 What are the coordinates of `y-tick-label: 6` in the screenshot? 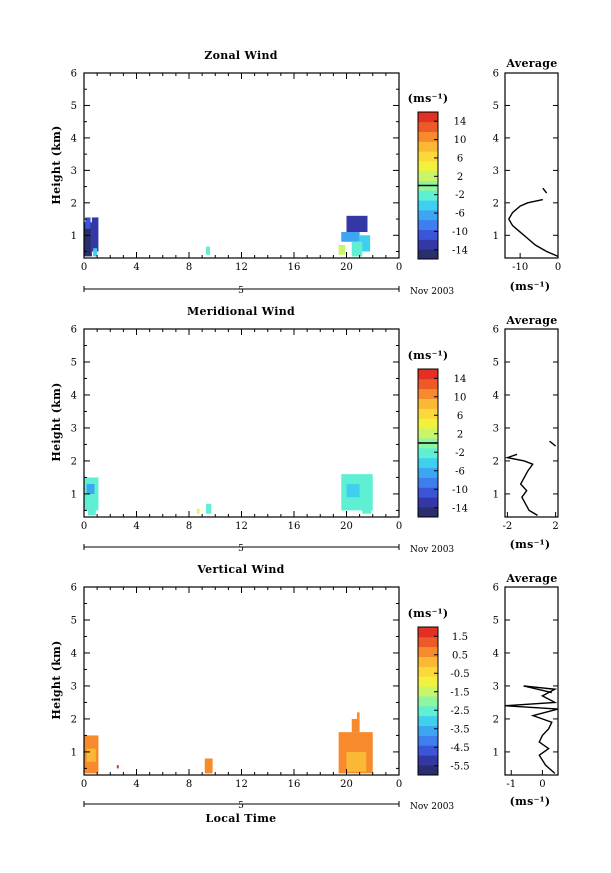 It's located at (74, 588).